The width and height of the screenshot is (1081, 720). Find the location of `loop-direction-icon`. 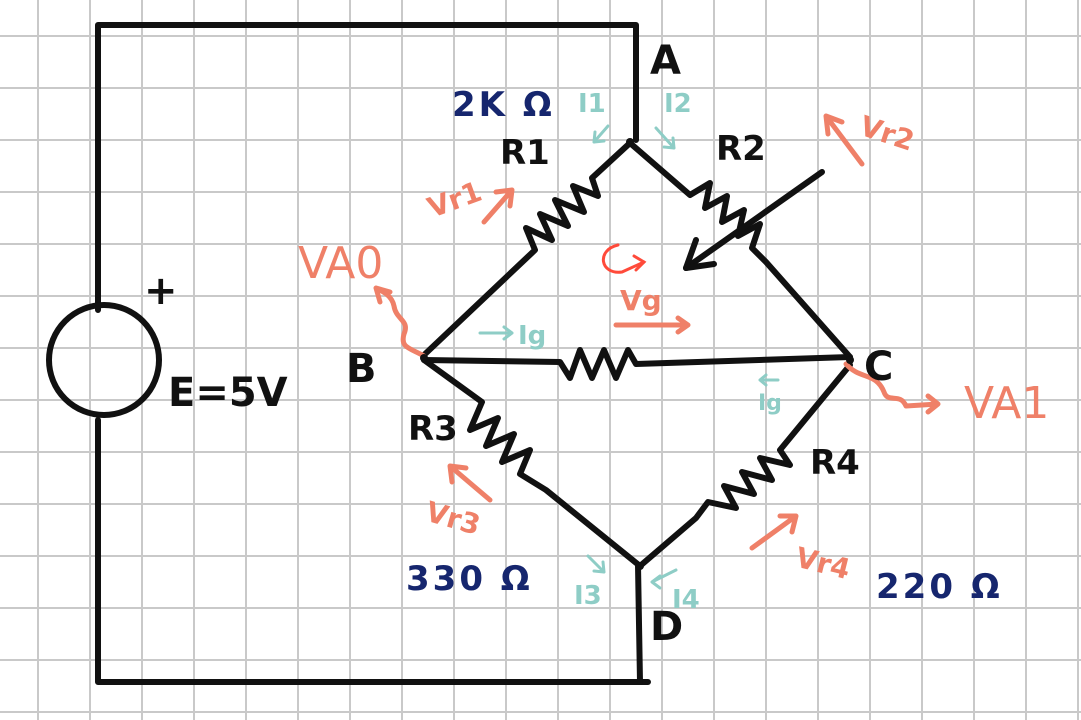

loop-direction-icon is located at coordinates (624, 258).